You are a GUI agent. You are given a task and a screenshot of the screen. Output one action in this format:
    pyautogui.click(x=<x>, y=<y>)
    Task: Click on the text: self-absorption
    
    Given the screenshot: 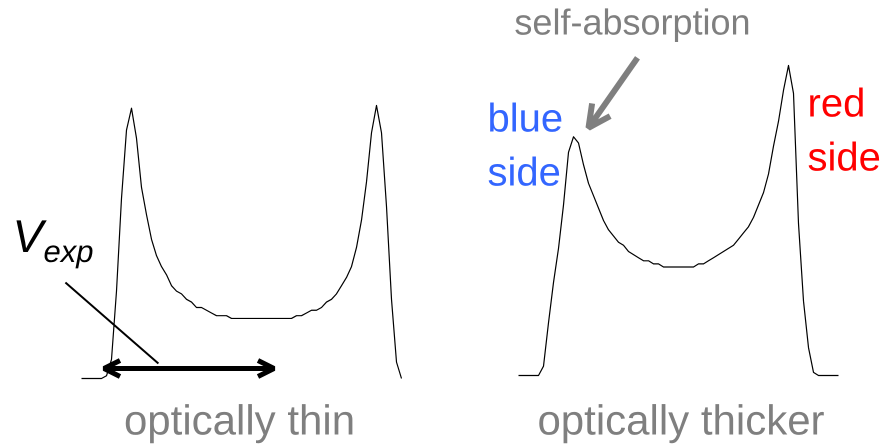 What is the action you would take?
    pyautogui.click(x=632, y=22)
    